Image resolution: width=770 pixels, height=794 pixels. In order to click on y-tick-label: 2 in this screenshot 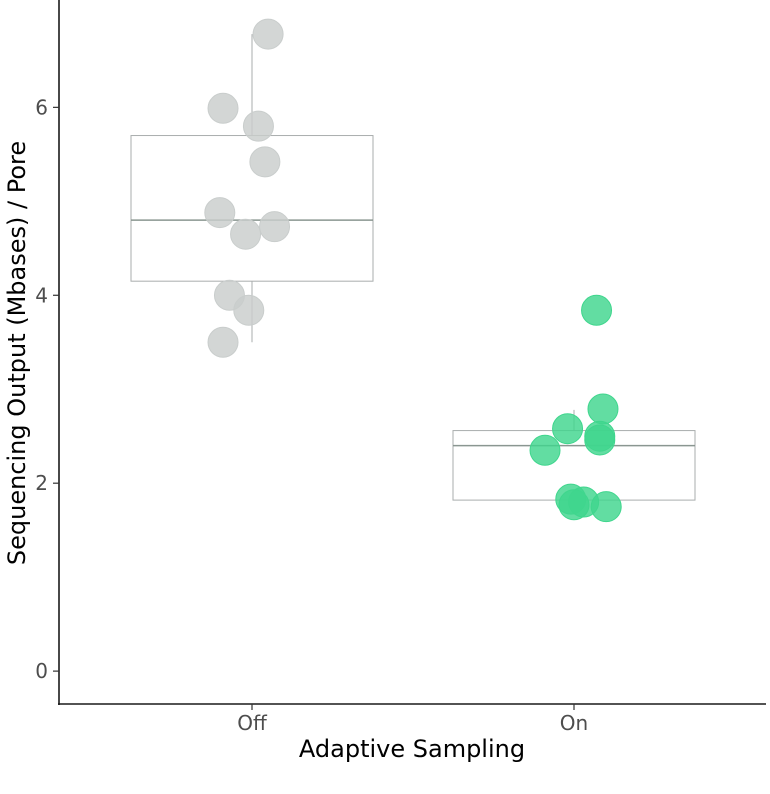, I will do `click(41, 483)`.